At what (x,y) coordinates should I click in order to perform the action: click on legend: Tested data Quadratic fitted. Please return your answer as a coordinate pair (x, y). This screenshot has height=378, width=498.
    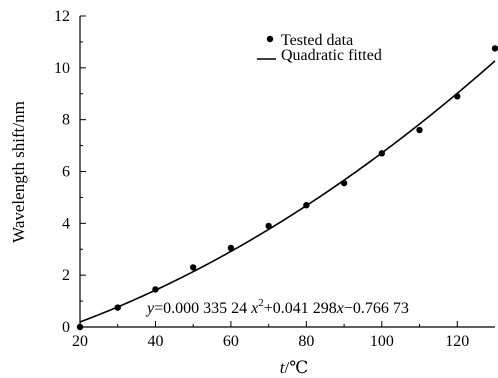
    Looking at the image, I should click on (319, 48).